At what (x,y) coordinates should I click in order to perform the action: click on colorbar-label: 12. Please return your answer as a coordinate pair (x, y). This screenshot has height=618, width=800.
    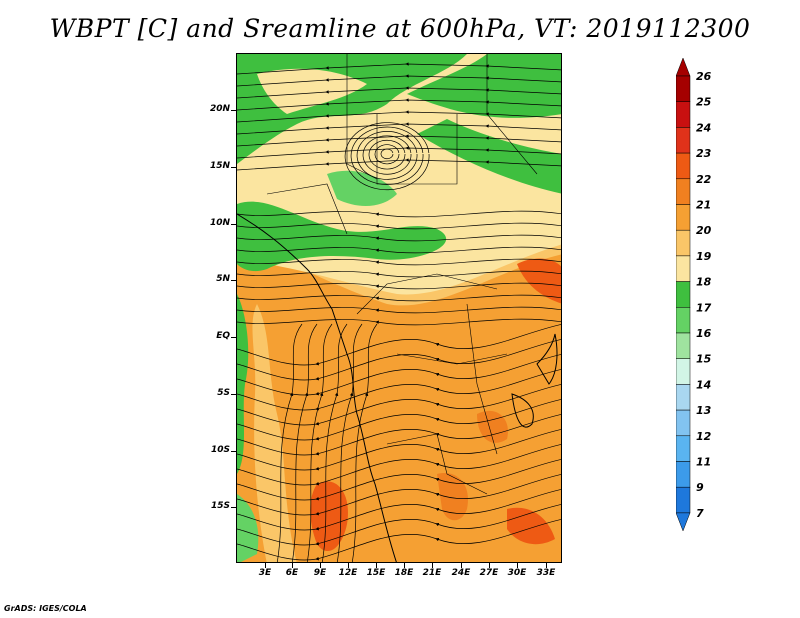
    Looking at the image, I should click on (704, 436).